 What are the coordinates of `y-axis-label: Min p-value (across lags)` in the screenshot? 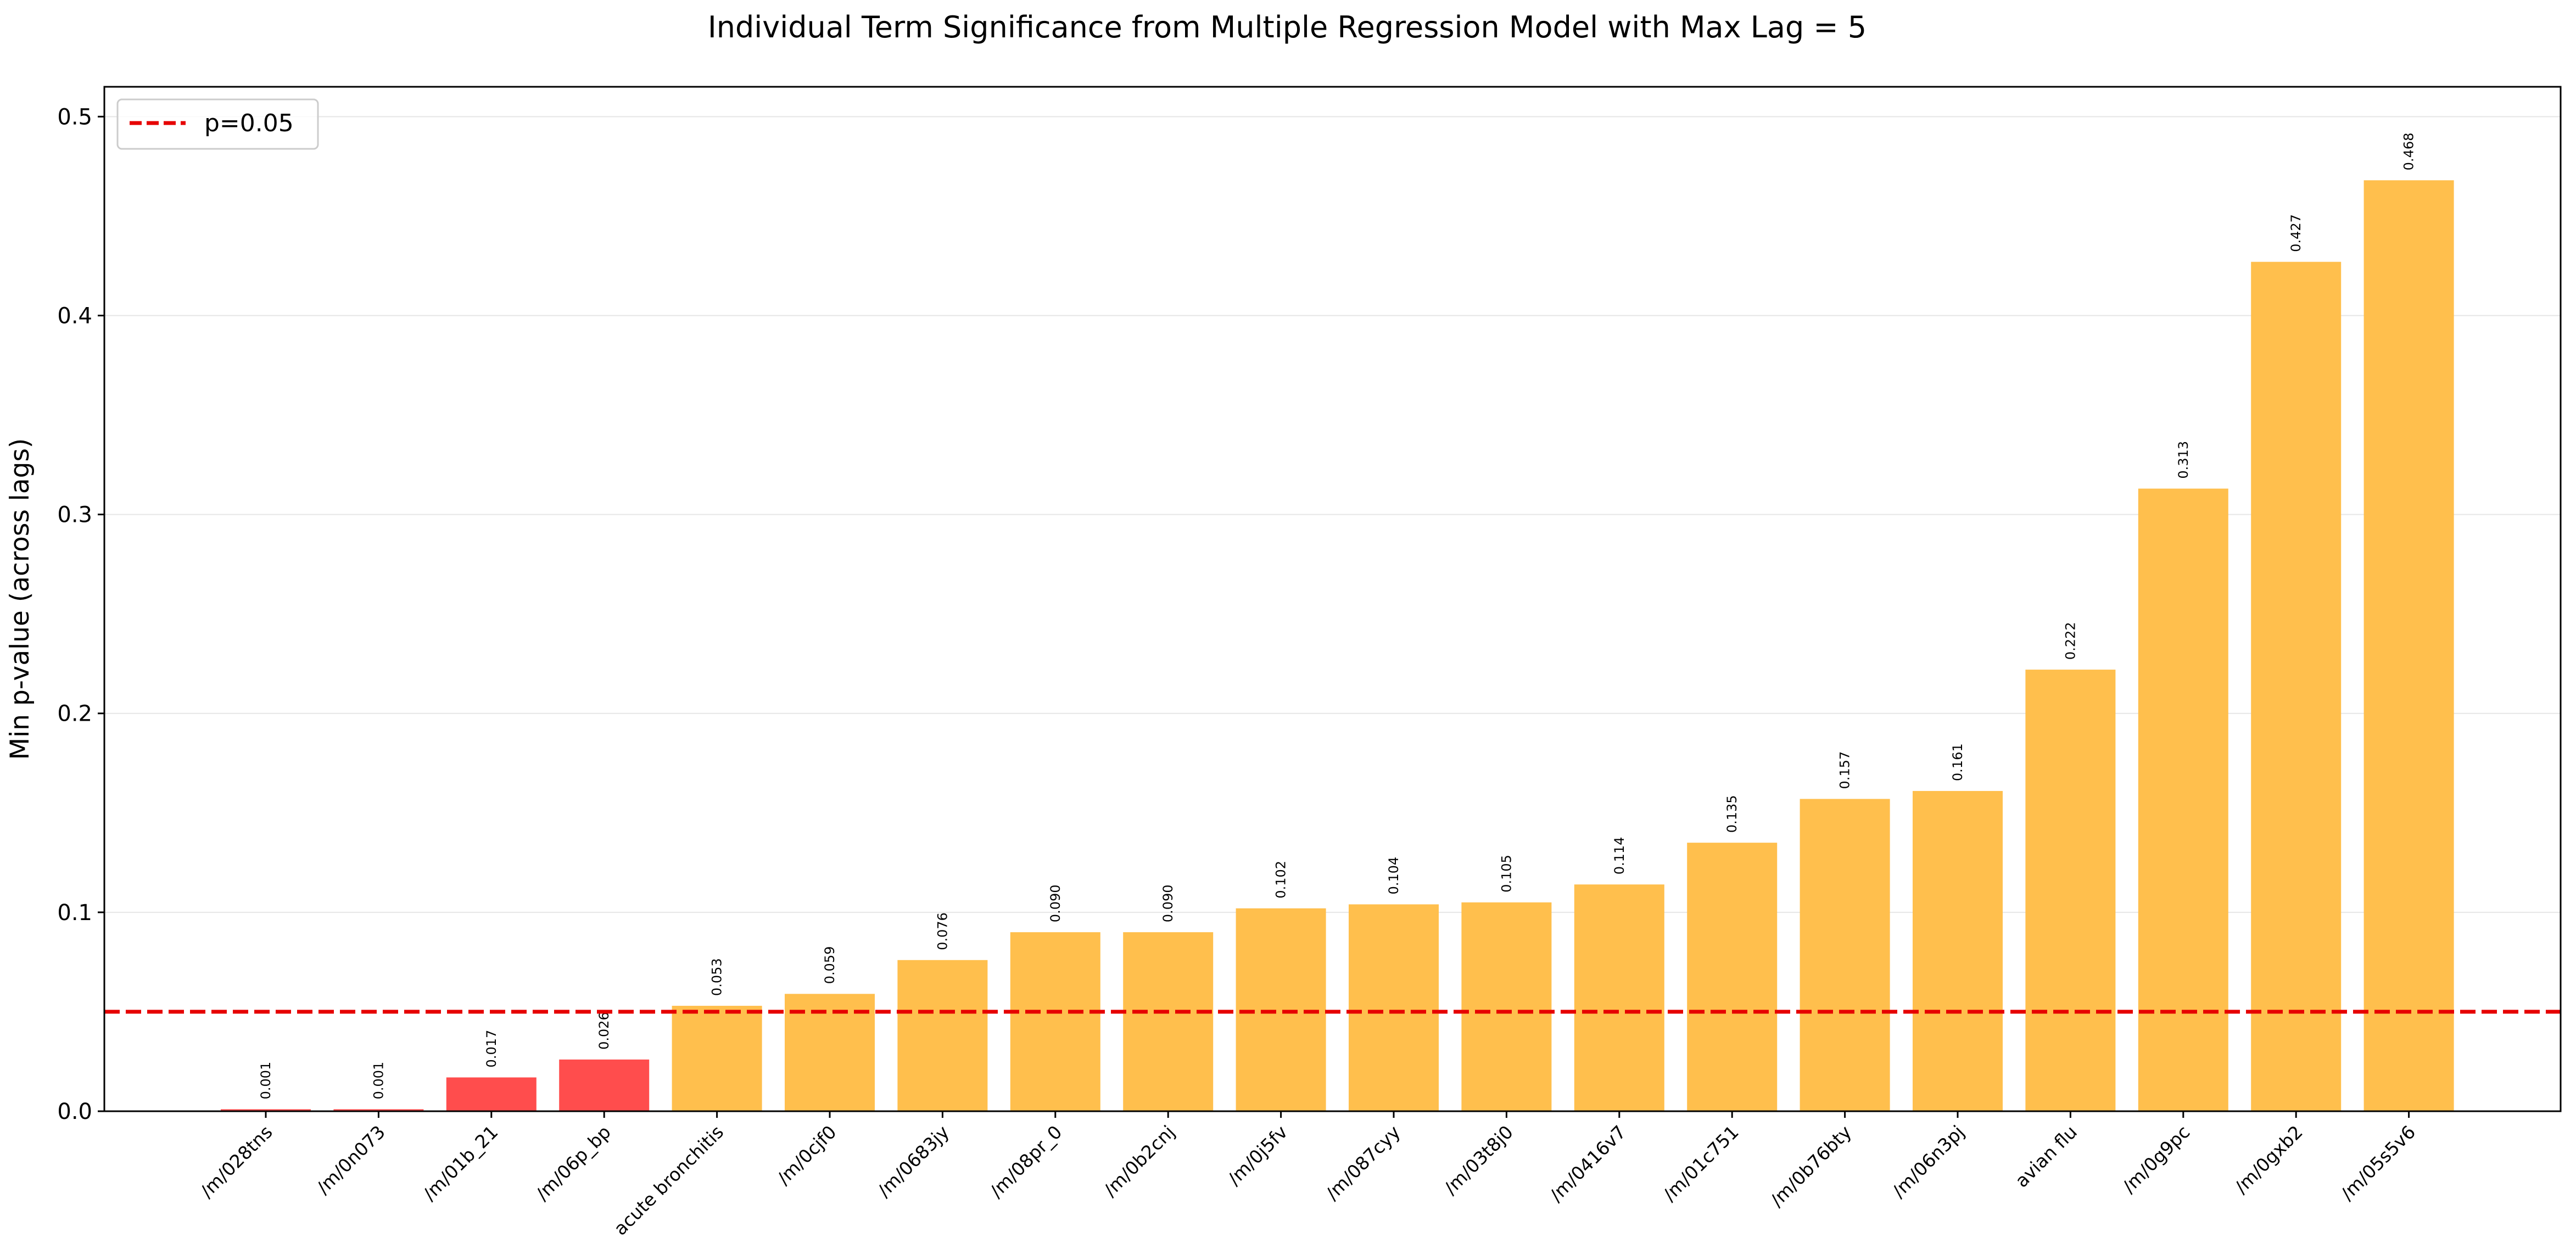 It's located at (20, 599).